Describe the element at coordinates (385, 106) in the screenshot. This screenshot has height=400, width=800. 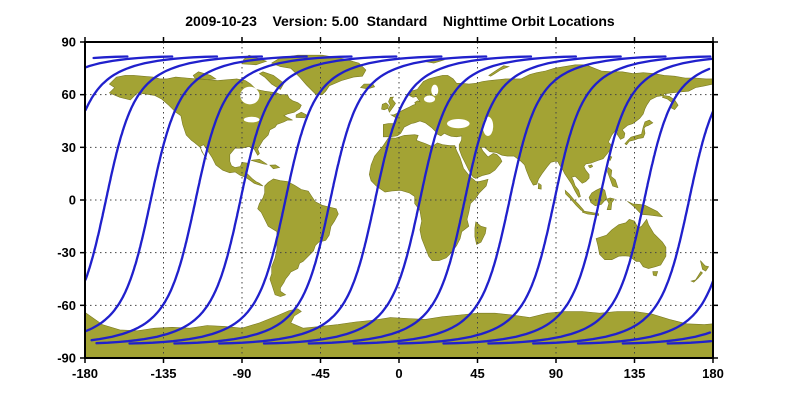
I see `land-ireland` at that location.